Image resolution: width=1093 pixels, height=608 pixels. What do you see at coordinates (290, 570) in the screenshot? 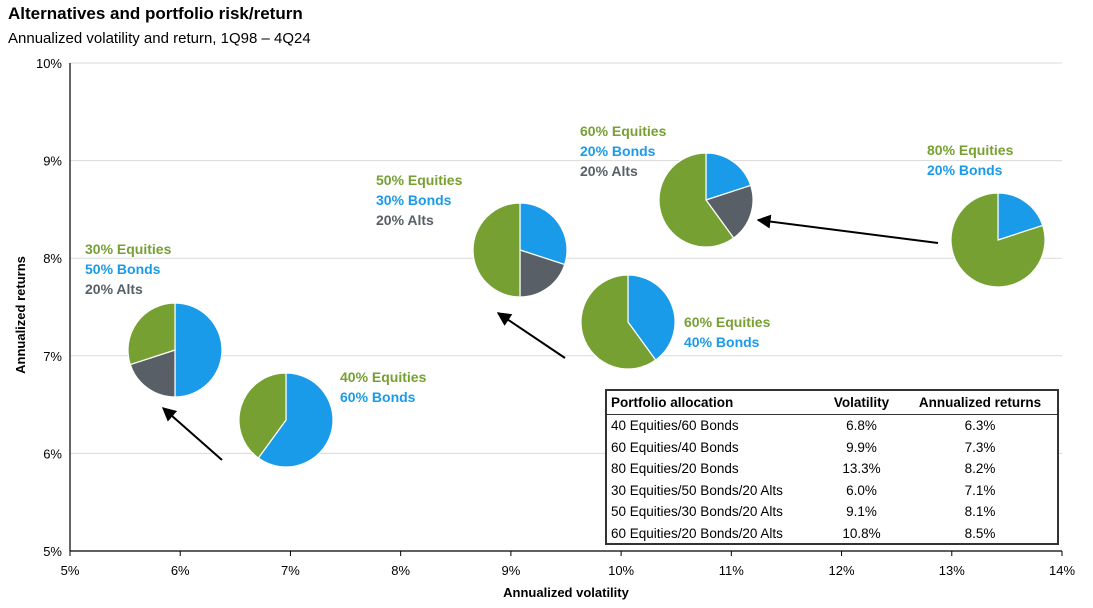
I see `x-tick-label: 7%` at bounding box center [290, 570].